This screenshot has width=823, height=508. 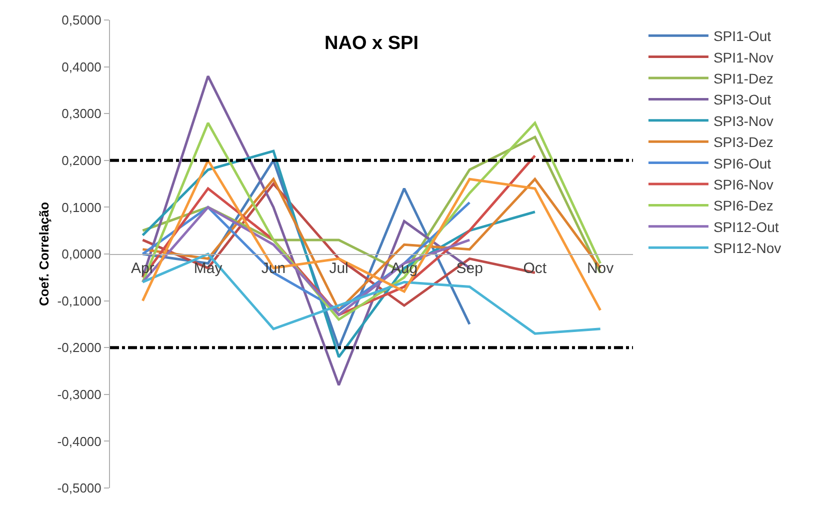 I want to click on legend-label: SPI3-Out, so click(x=742, y=100).